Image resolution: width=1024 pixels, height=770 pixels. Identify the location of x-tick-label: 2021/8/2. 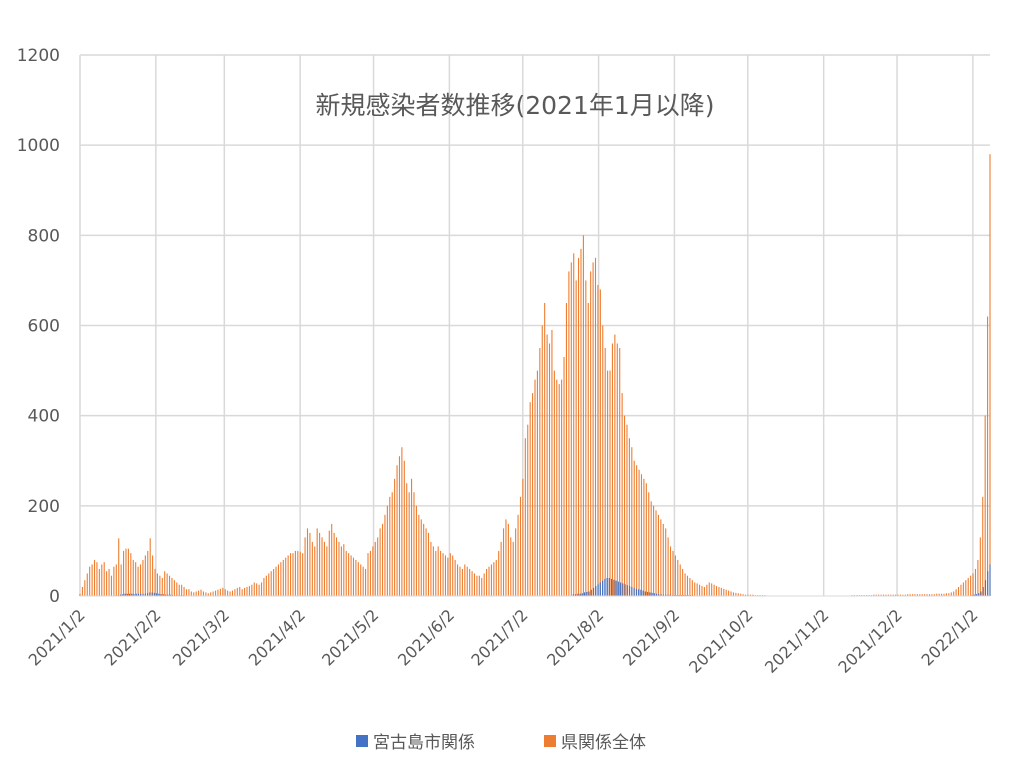
(575, 637).